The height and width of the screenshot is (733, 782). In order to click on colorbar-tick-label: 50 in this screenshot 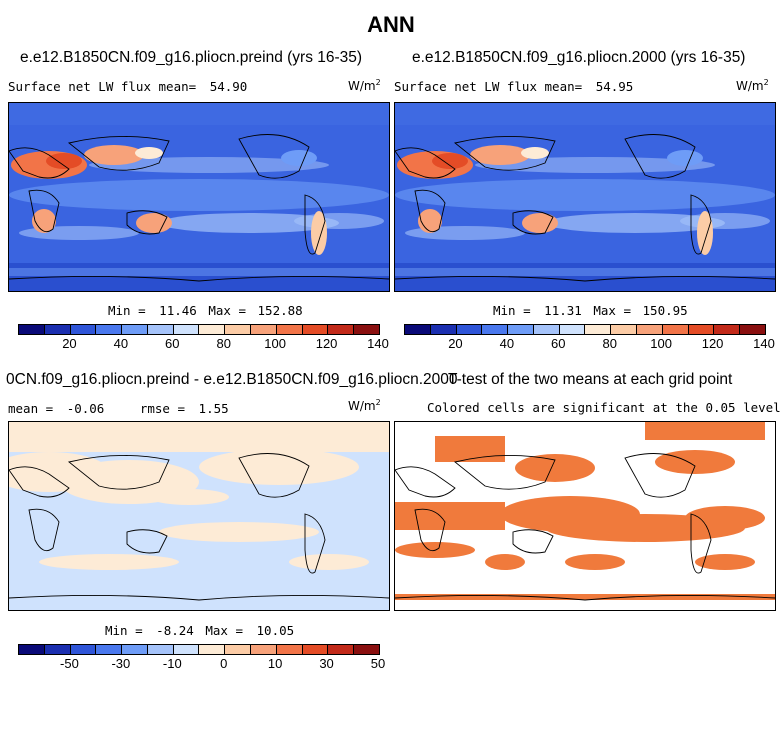, I will do `click(378, 663)`.